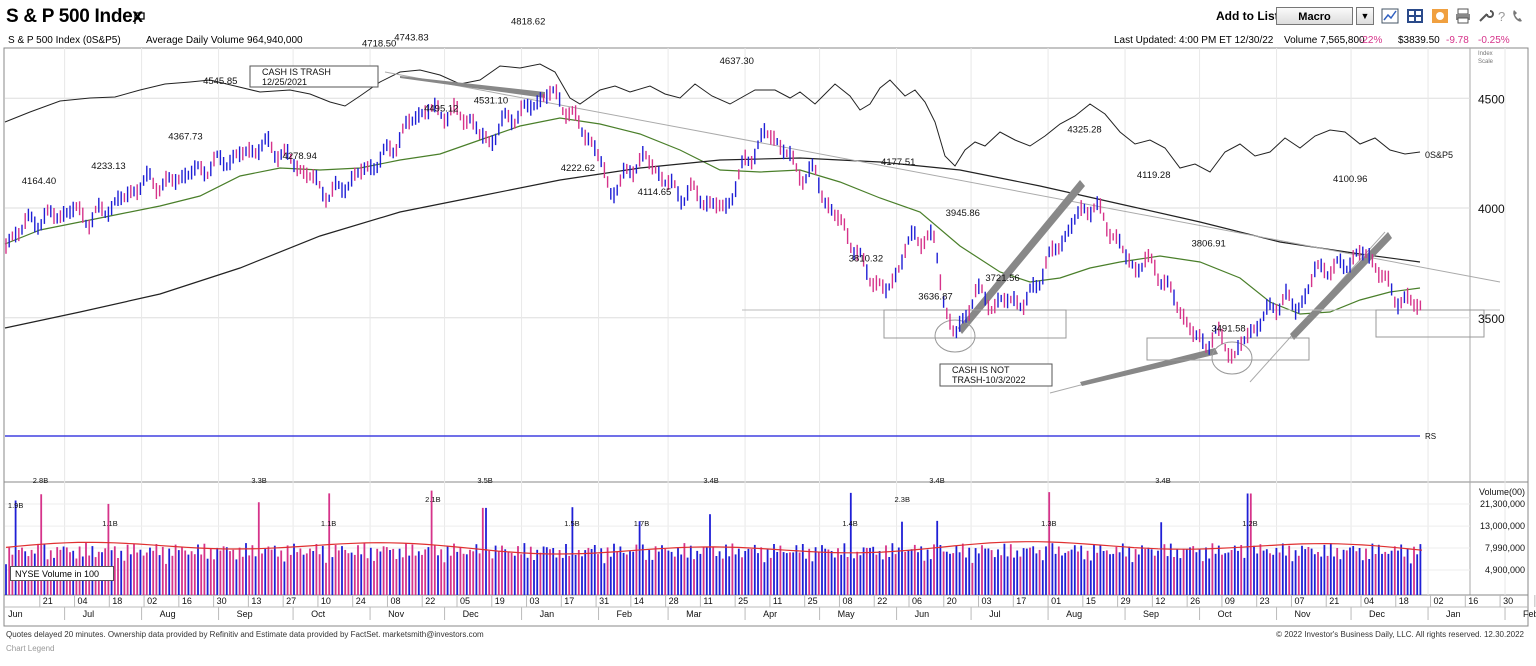 This screenshot has height=666, width=1536. Describe the element at coordinates (655, 192) in the screenshot. I see `price-annotation: 4114.65` at that location.